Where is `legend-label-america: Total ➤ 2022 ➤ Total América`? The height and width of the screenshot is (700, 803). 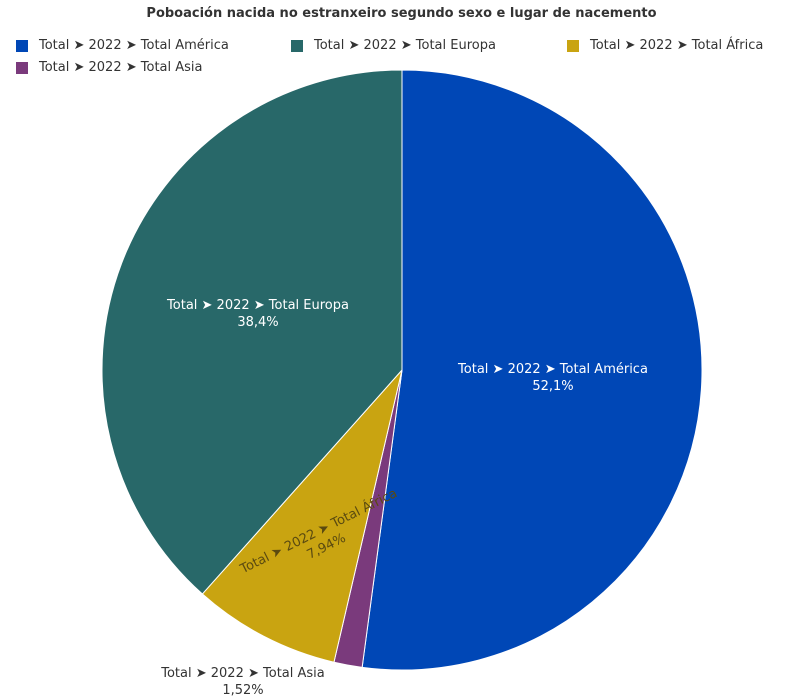 legend-label-america: Total ➤ 2022 ➤ Total América is located at coordinates (134, 45).